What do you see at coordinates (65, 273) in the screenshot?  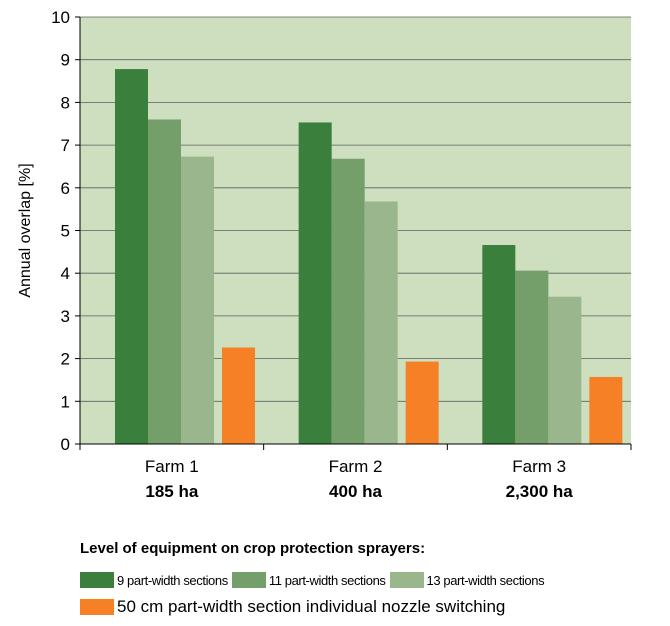 I see `y-tick-label: 4` at bounding box center [65, 273].